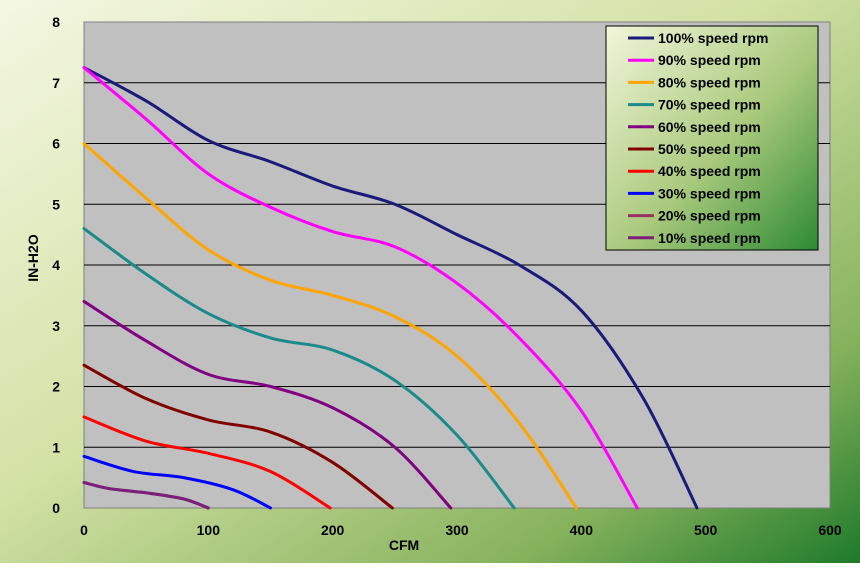 The width and height of the screenshot is (860, 568). I want to click on legend-label: 20% speed rpm, so click(709, 216).